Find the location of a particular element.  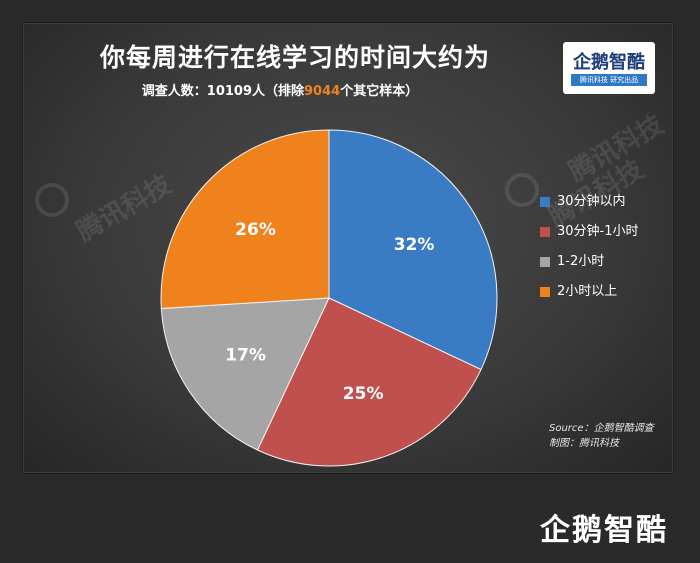

pie-slice-30-min-or-less is located at coordinates (413, 250).